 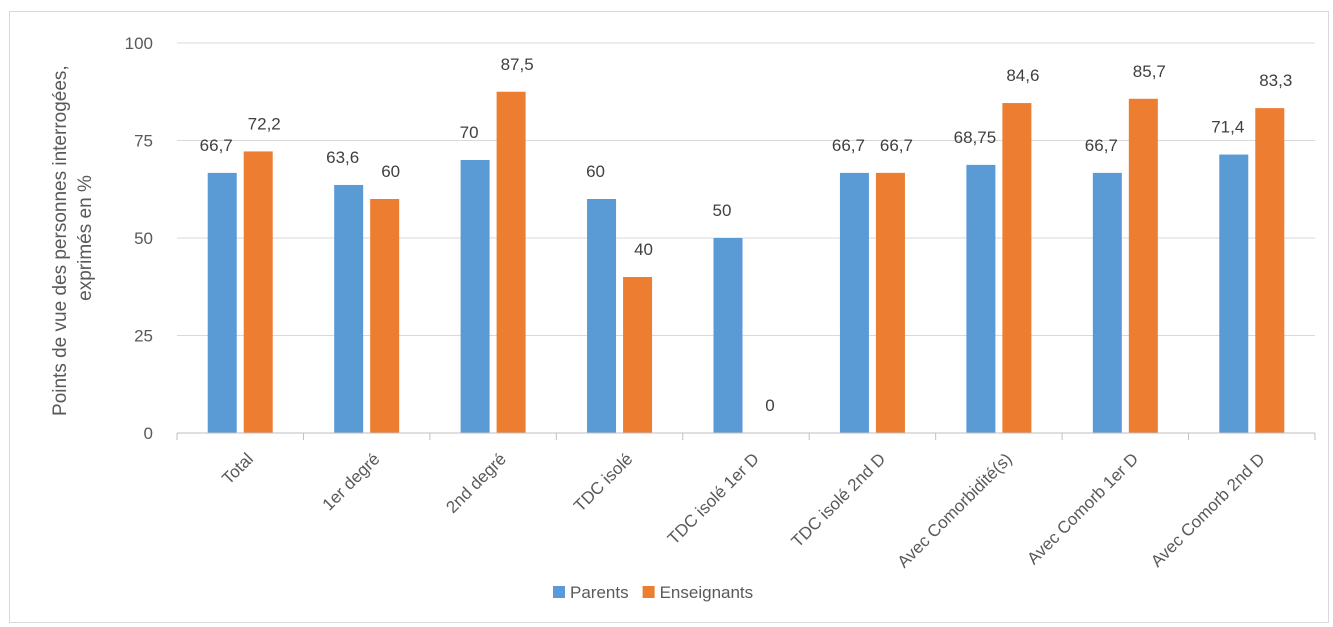 I want to click on legend-swatch-parents, so click(x=559, y=592).